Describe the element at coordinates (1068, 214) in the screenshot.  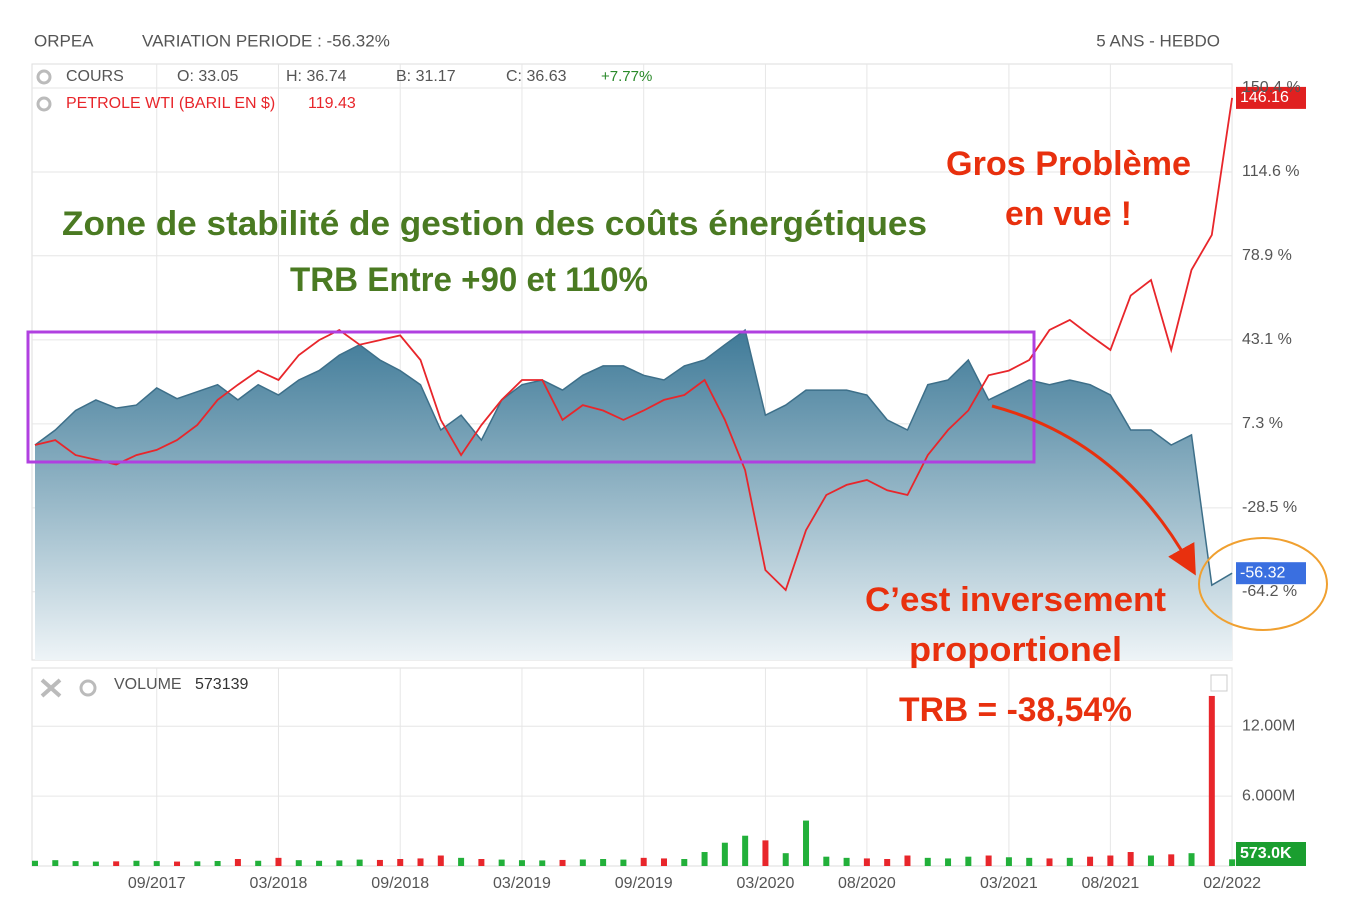
I see `annotation: en vue !` at that location.